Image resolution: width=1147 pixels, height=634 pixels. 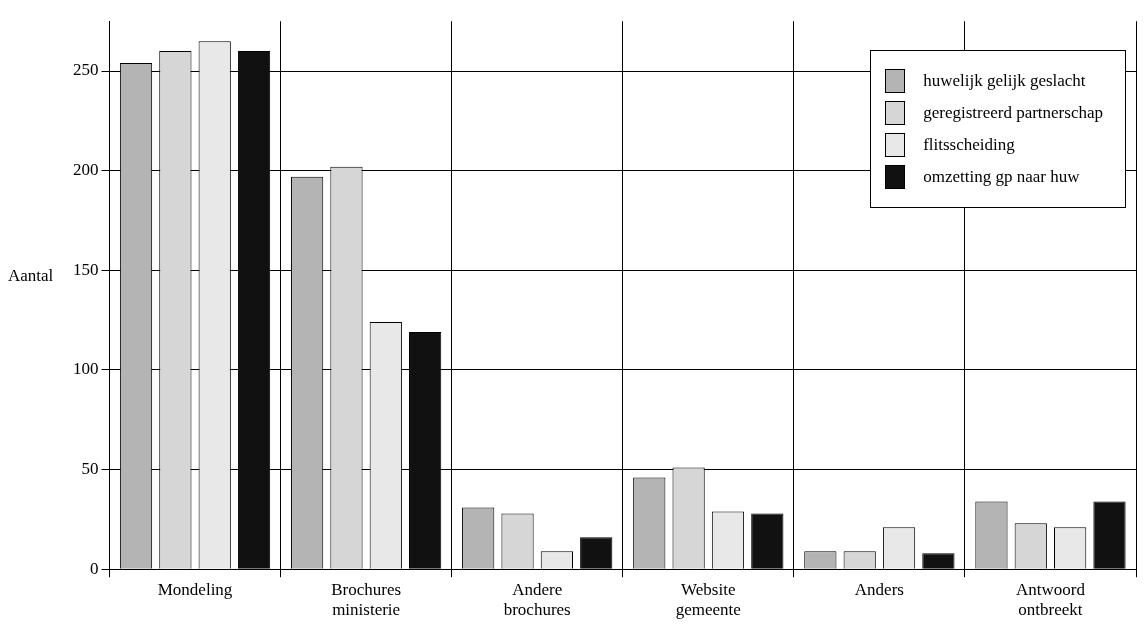 What do you see at coordinates (366, 599) in the screenshot?
I see `x-tick-label: Brochures ministerie` at bounding box center [366, 599].